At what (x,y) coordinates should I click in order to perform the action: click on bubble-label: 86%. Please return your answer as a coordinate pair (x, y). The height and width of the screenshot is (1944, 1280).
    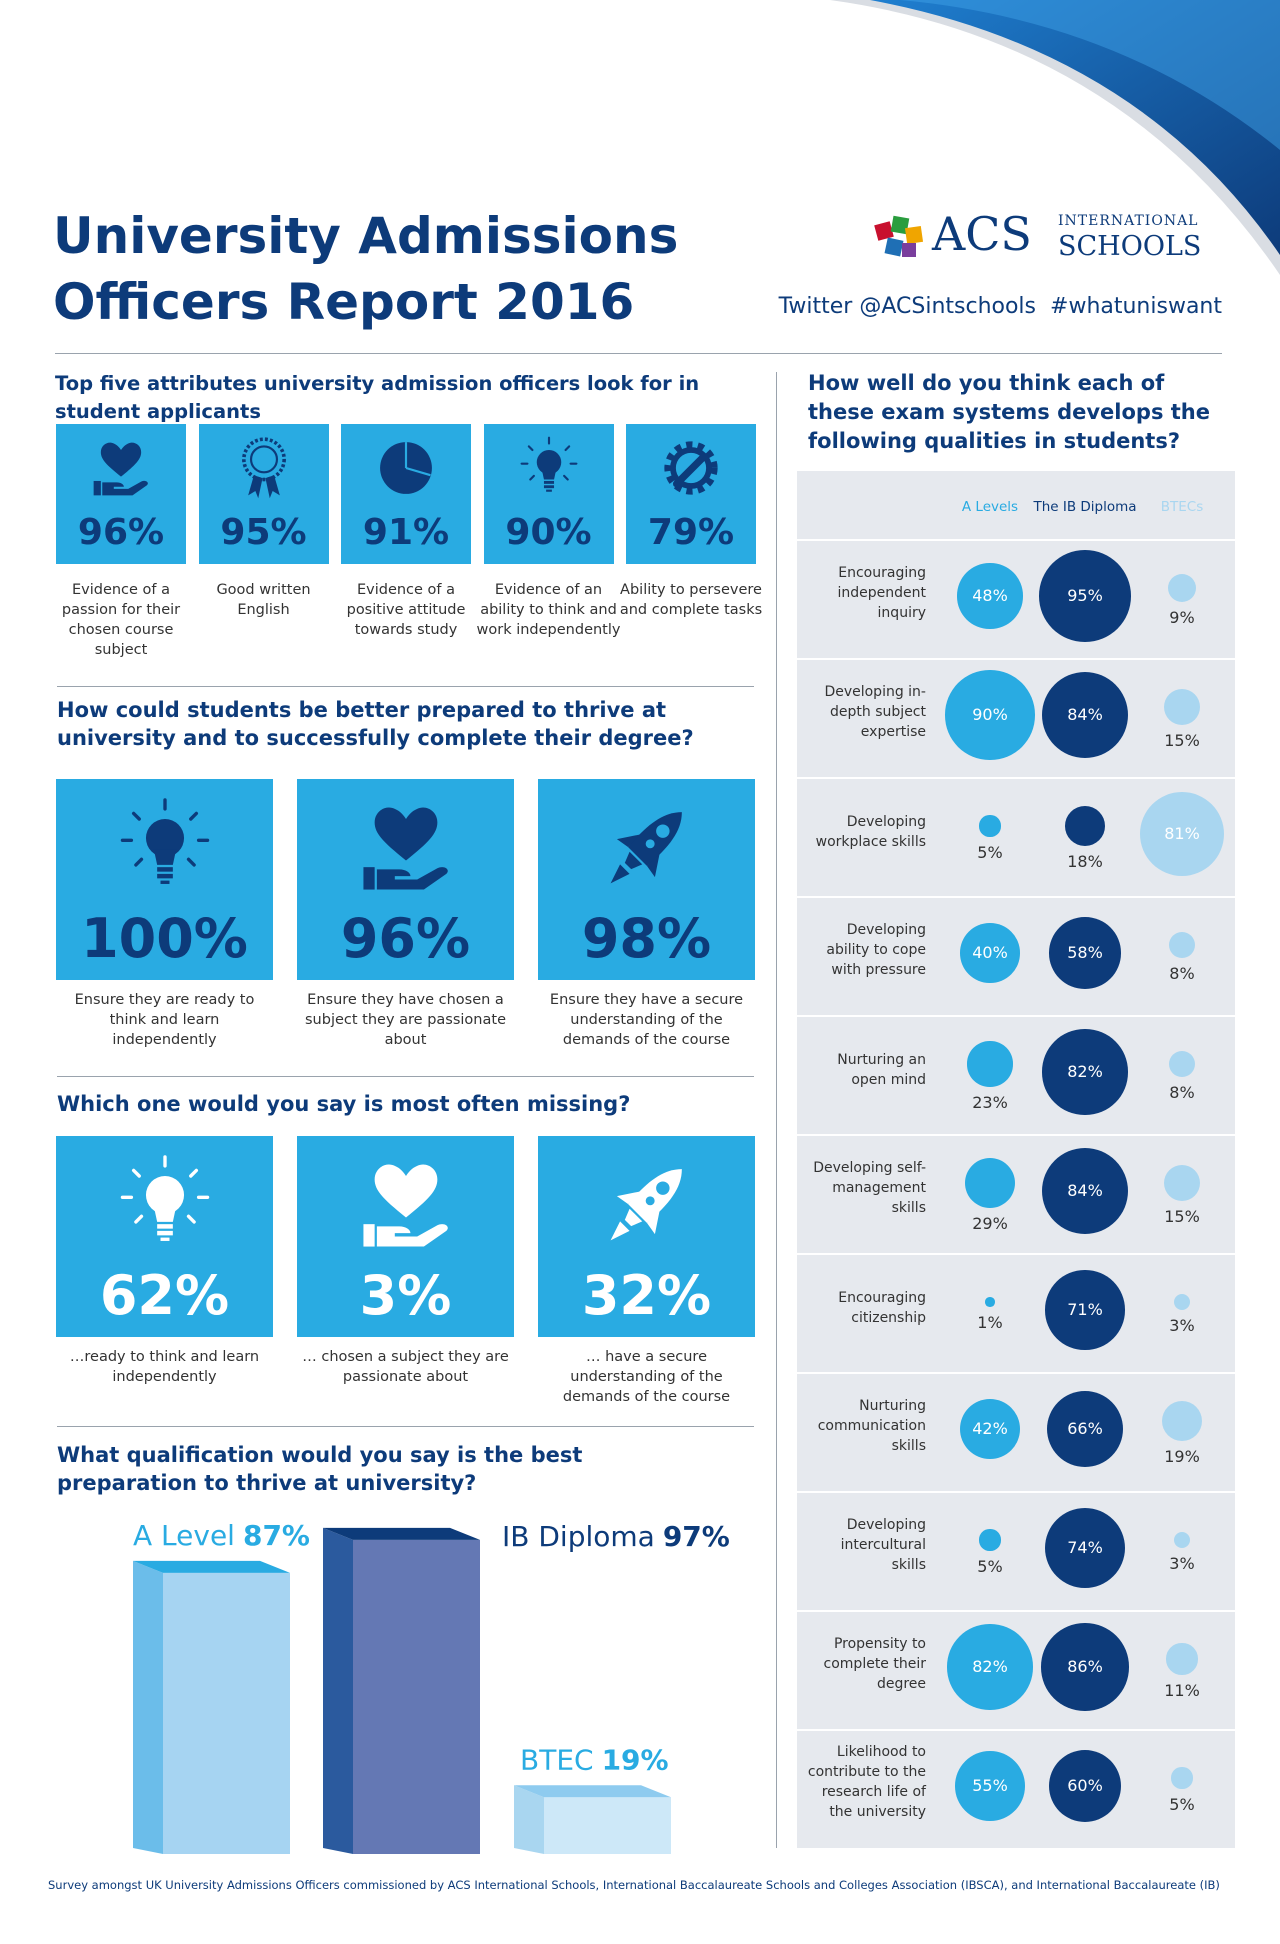
    Looking at the image, I should click on (1085, 1666).